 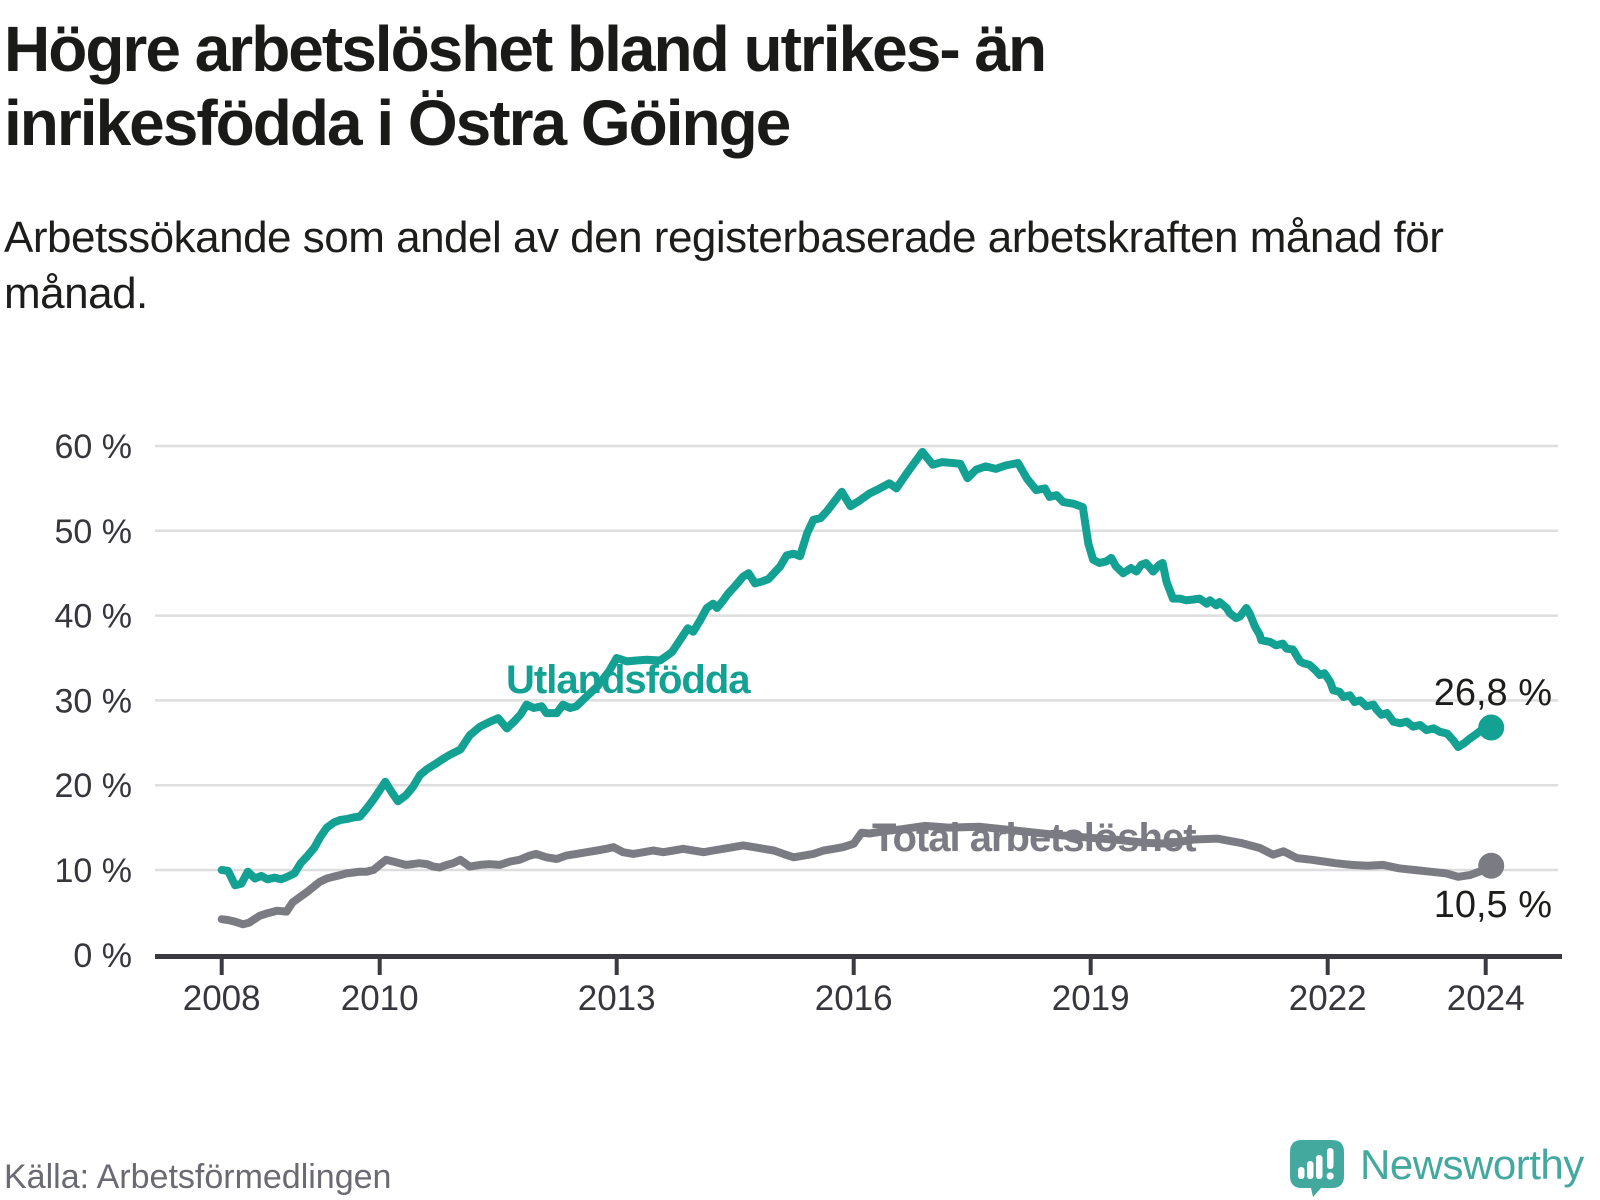 What do you see at coordinates (854, 998) in the screenshot?
I see `x-tick-label-2016: 2016` at bounding box center [854, 998].